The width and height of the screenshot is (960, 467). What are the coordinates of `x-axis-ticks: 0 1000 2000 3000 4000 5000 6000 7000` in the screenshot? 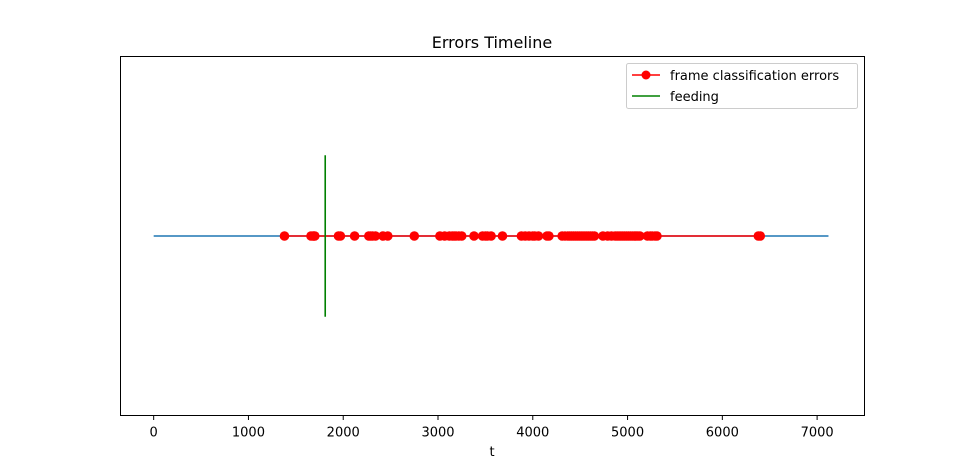 It's located at (492, 428).